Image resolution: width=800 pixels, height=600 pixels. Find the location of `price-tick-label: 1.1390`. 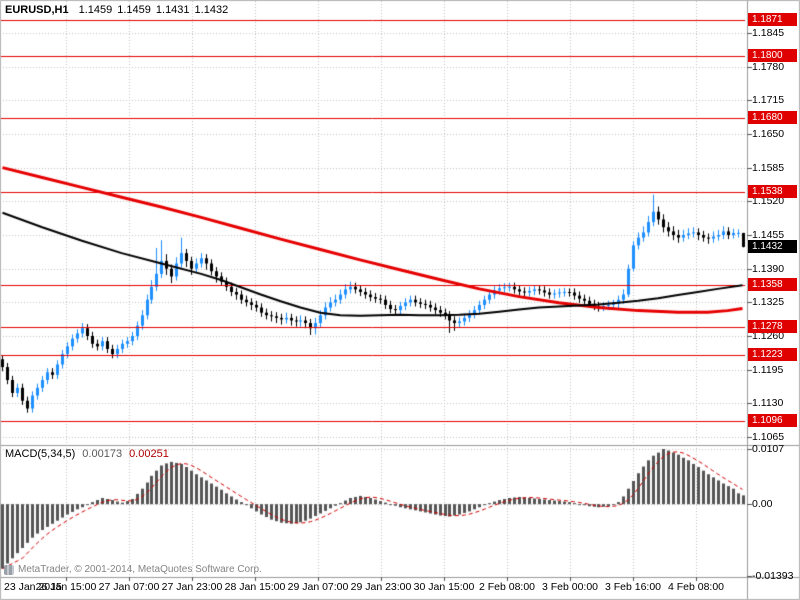

price-tick-label: 1.1390 is located at coordinates (768, 269).